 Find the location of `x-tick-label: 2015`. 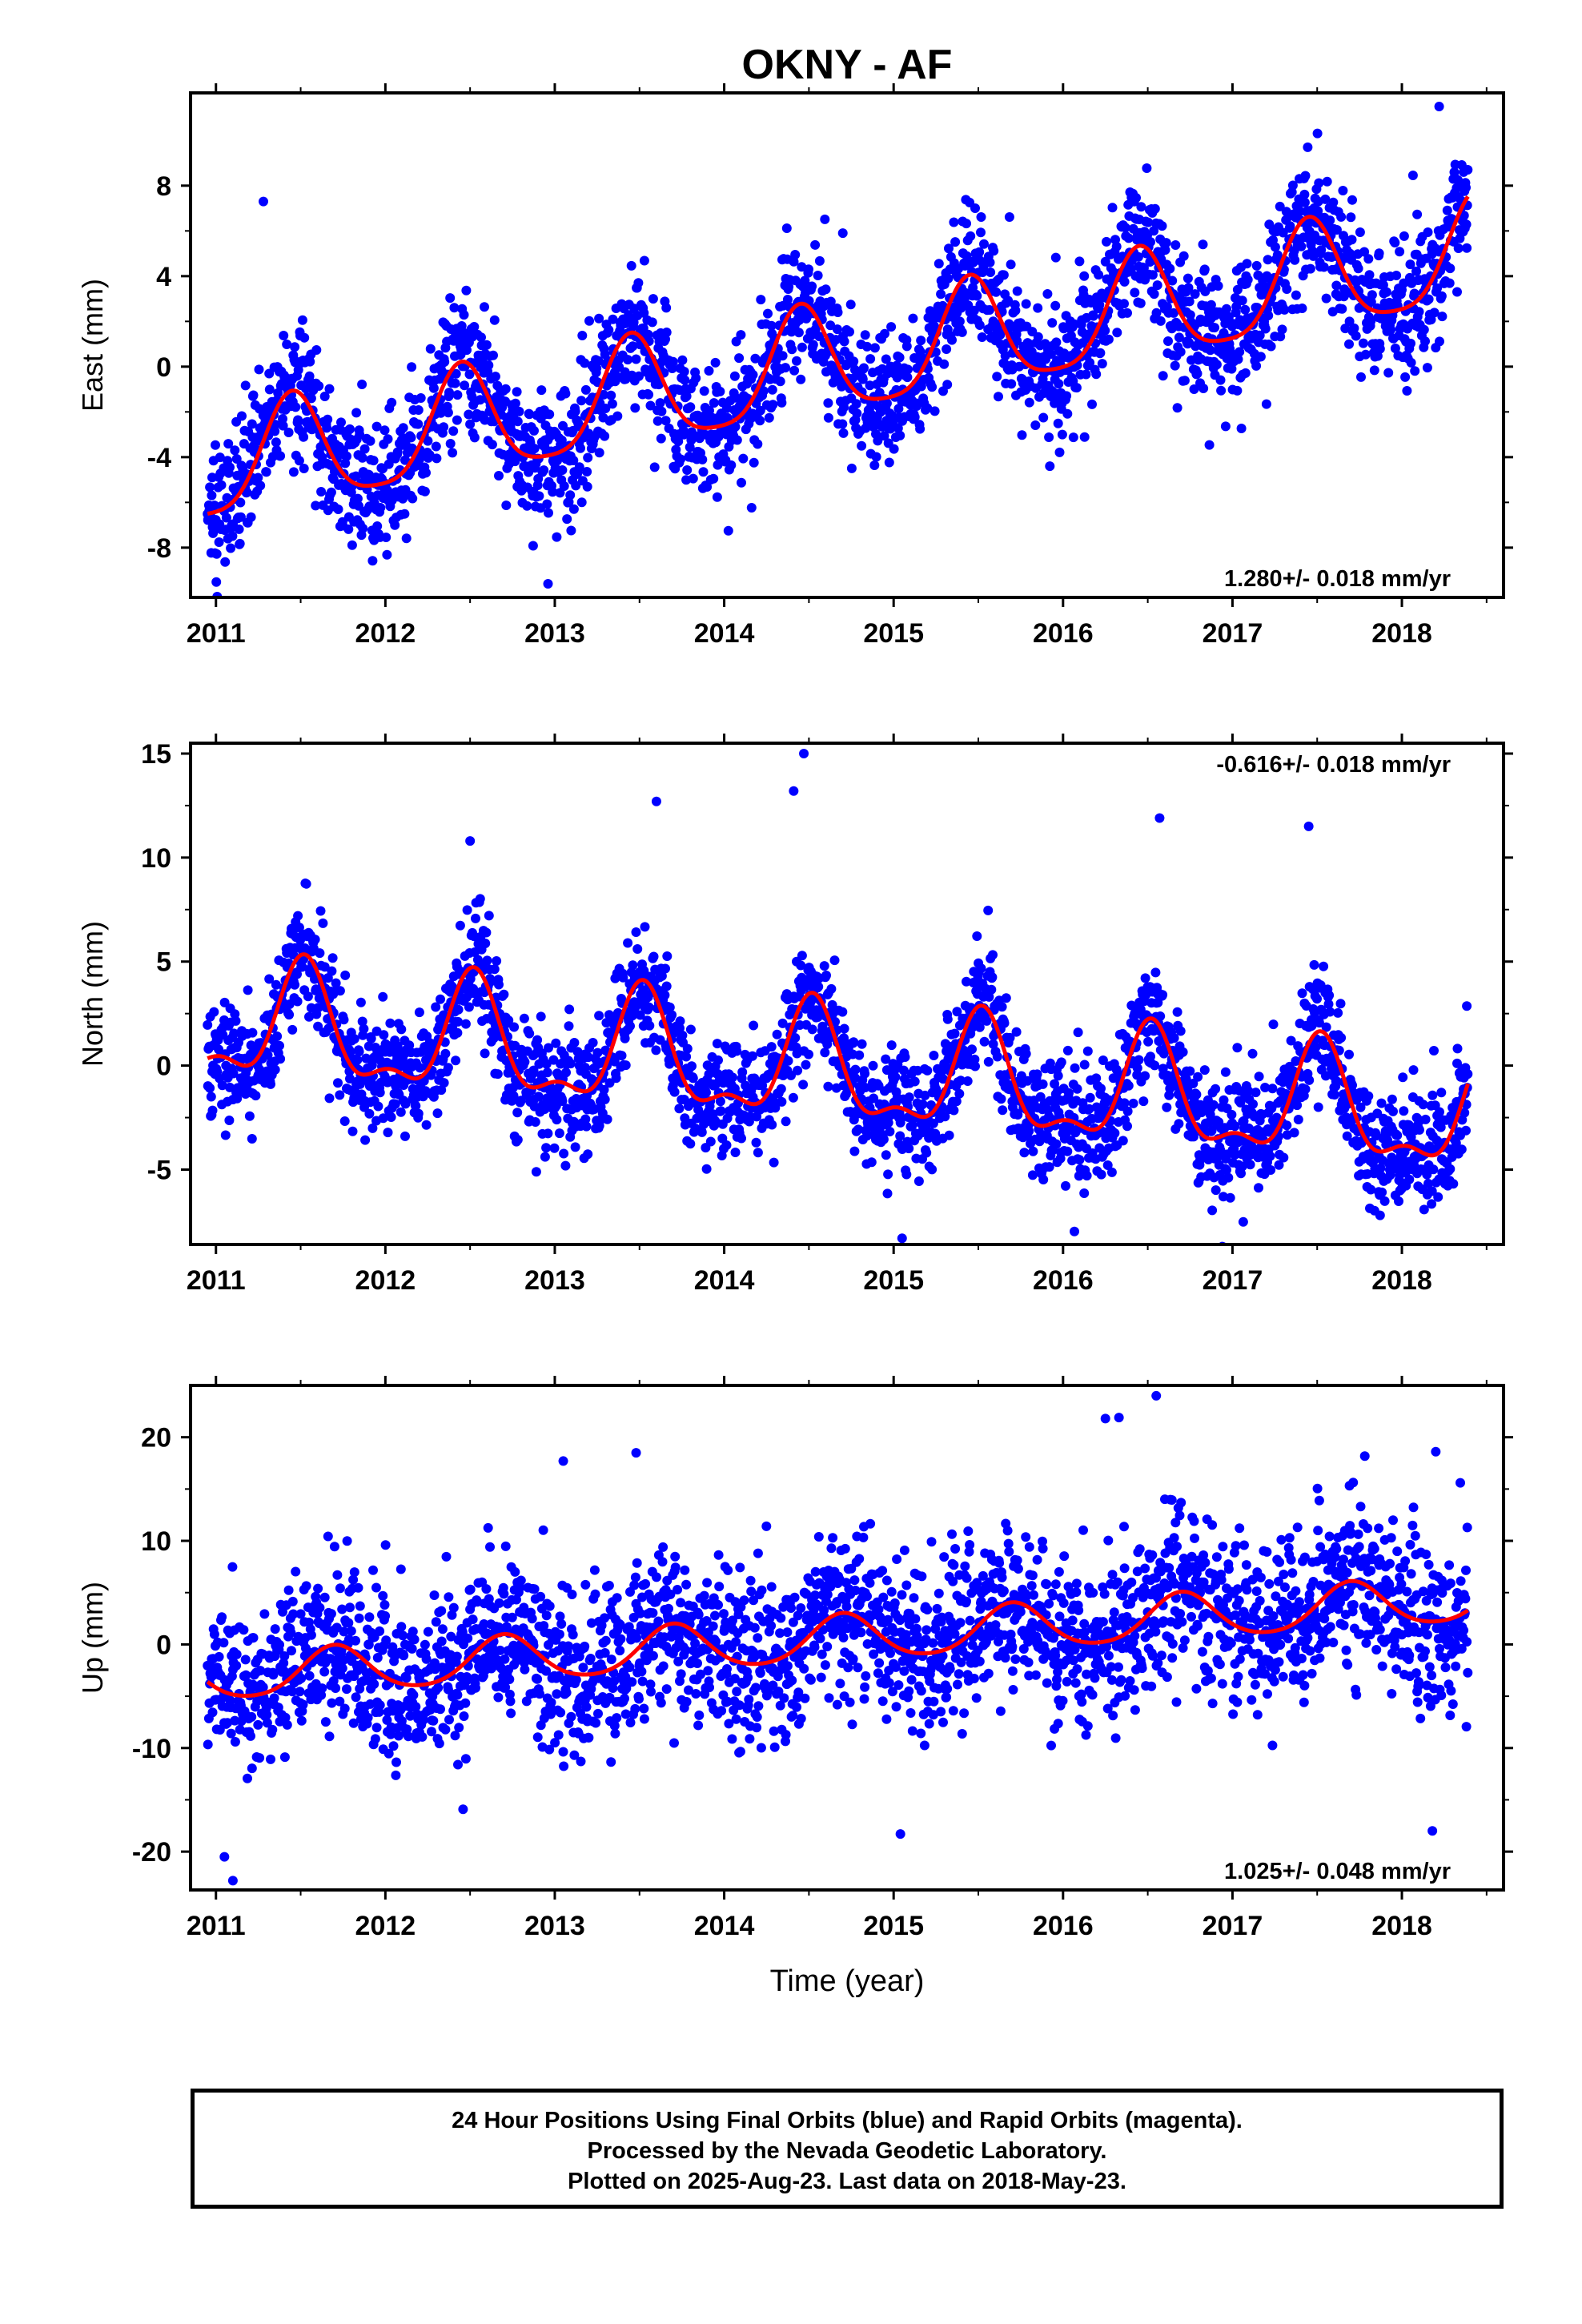

x-tick-label: 2015 is located at coordinates (894, 633).